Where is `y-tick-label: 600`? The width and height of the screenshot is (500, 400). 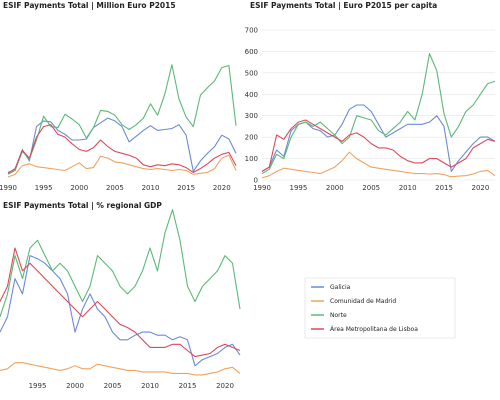 y-tick-label: 600 is located at coordinates (251, 52).